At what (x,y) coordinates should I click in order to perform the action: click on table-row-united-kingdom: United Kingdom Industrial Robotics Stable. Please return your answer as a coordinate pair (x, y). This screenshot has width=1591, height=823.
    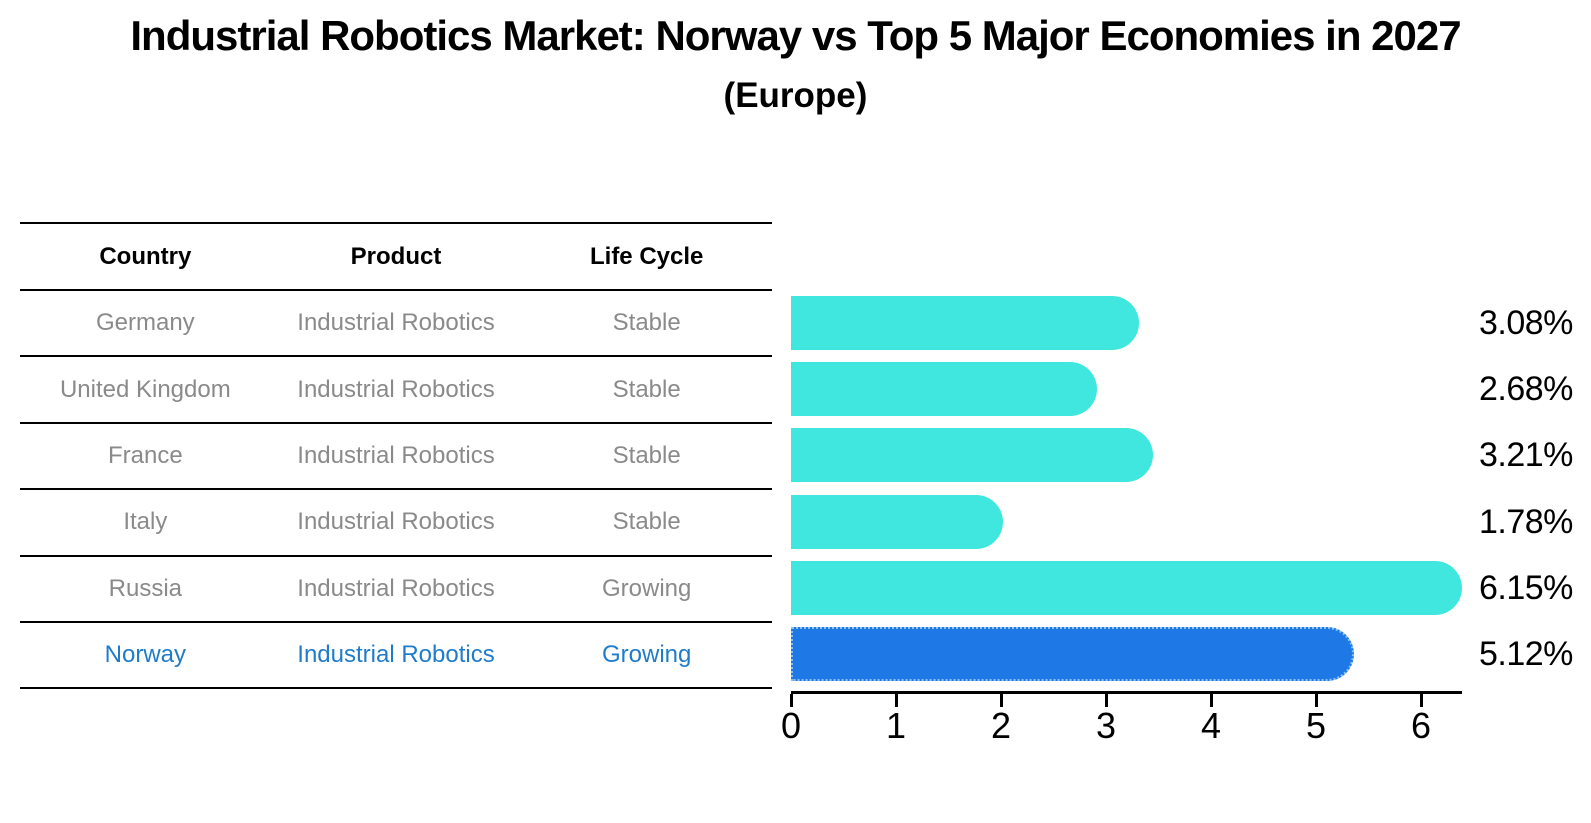
    Looking at the image, I should click on (396, 390).